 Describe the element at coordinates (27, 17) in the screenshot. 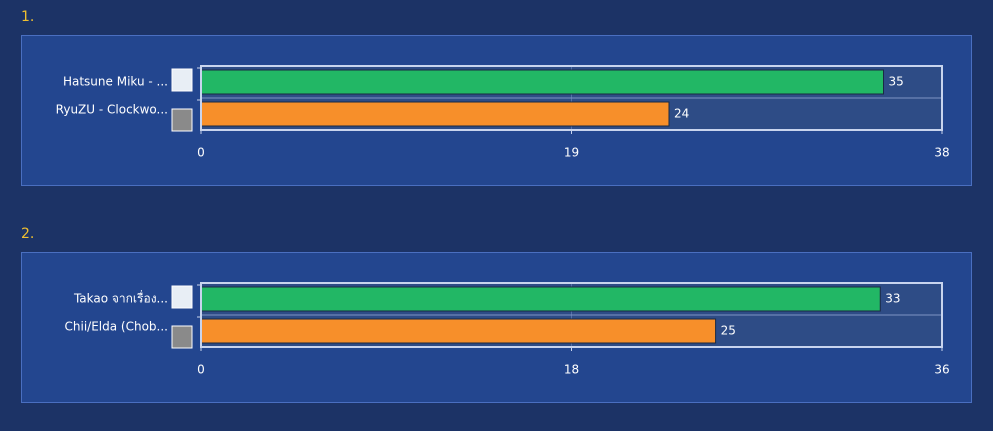

I see `chart-title: 1.` at that location.